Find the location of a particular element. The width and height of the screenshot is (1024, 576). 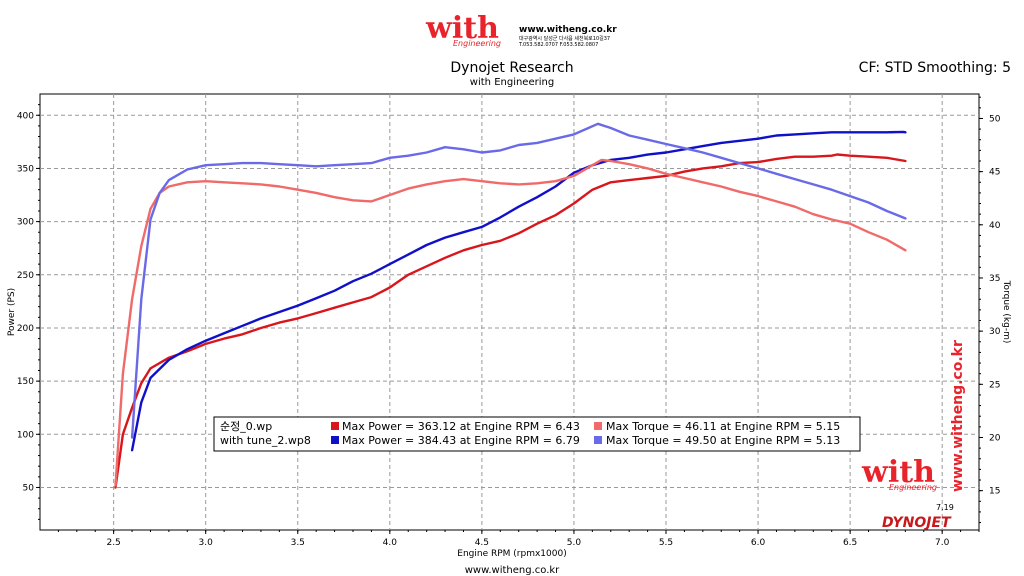

header-logo-phone: T.053.582.0707 F.053.582.0807 is located at coordinates (558, 45).